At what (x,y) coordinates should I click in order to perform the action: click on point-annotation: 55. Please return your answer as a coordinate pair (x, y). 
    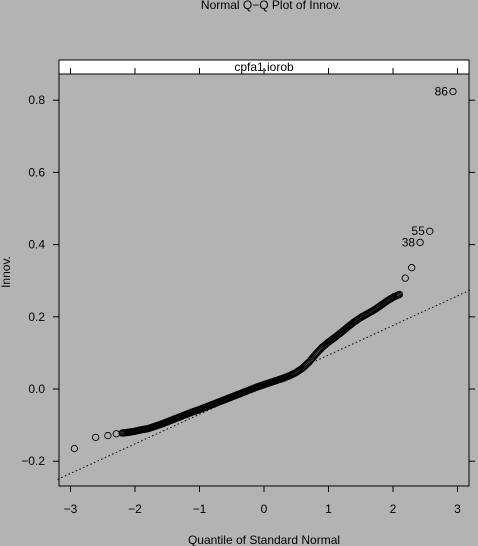
    Looking at the image, I should click on (418, 231).